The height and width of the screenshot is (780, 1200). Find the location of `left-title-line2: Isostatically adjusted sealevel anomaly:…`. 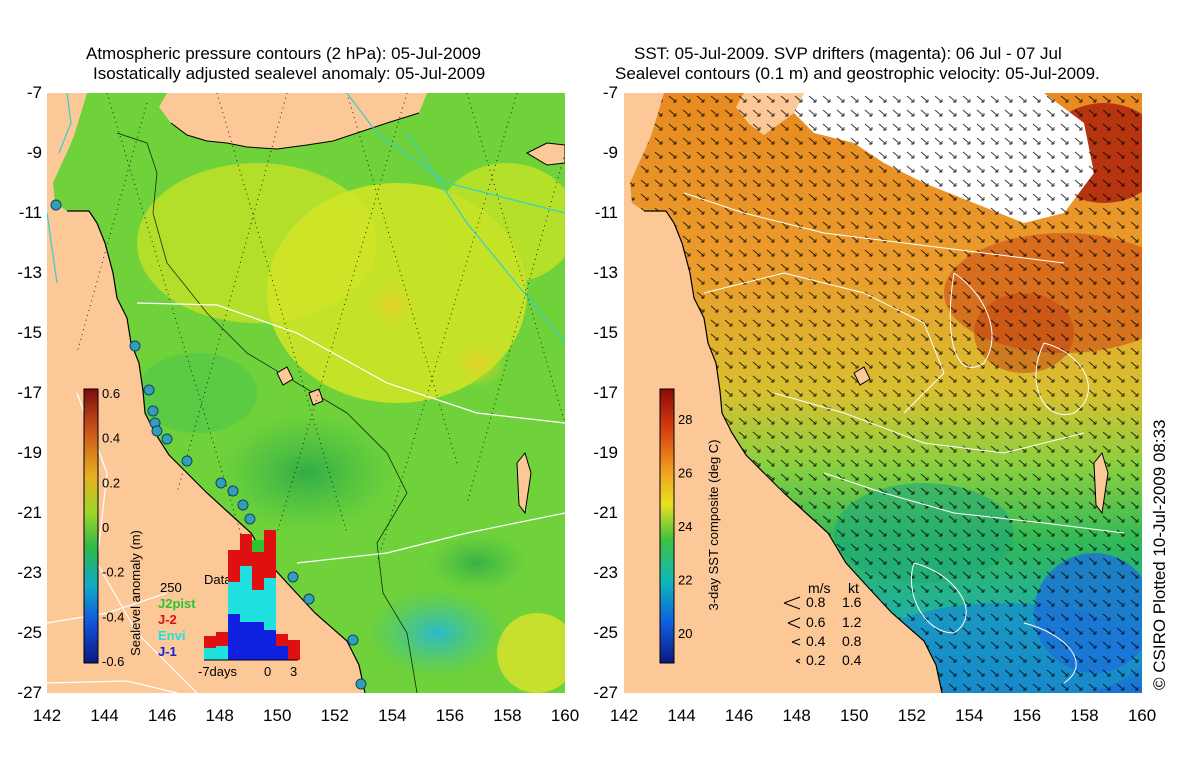

left-title-line2: Isostatically adjusted sealevel anomaly:… is located at coordinates (289, 73).